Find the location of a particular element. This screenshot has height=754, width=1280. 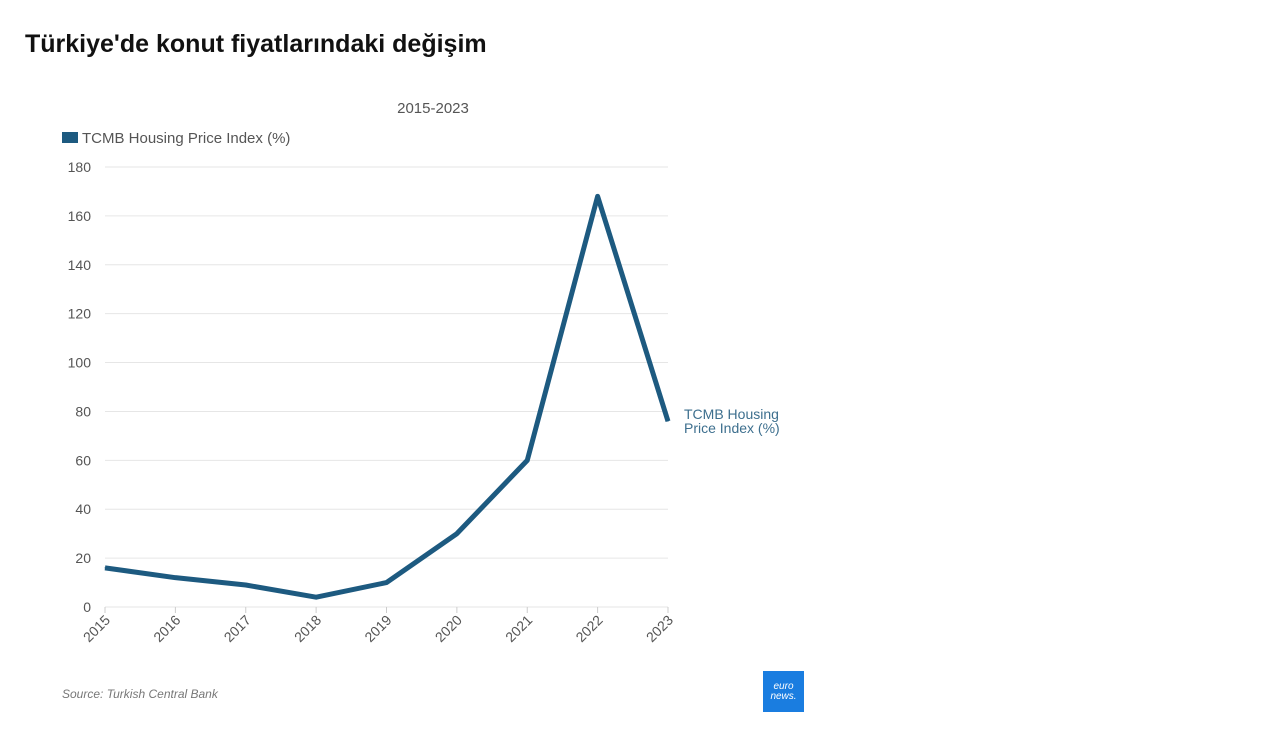

page-title: Türkiye'de konut fiyatlarındaki değişim is located at coordinates (256, 44).